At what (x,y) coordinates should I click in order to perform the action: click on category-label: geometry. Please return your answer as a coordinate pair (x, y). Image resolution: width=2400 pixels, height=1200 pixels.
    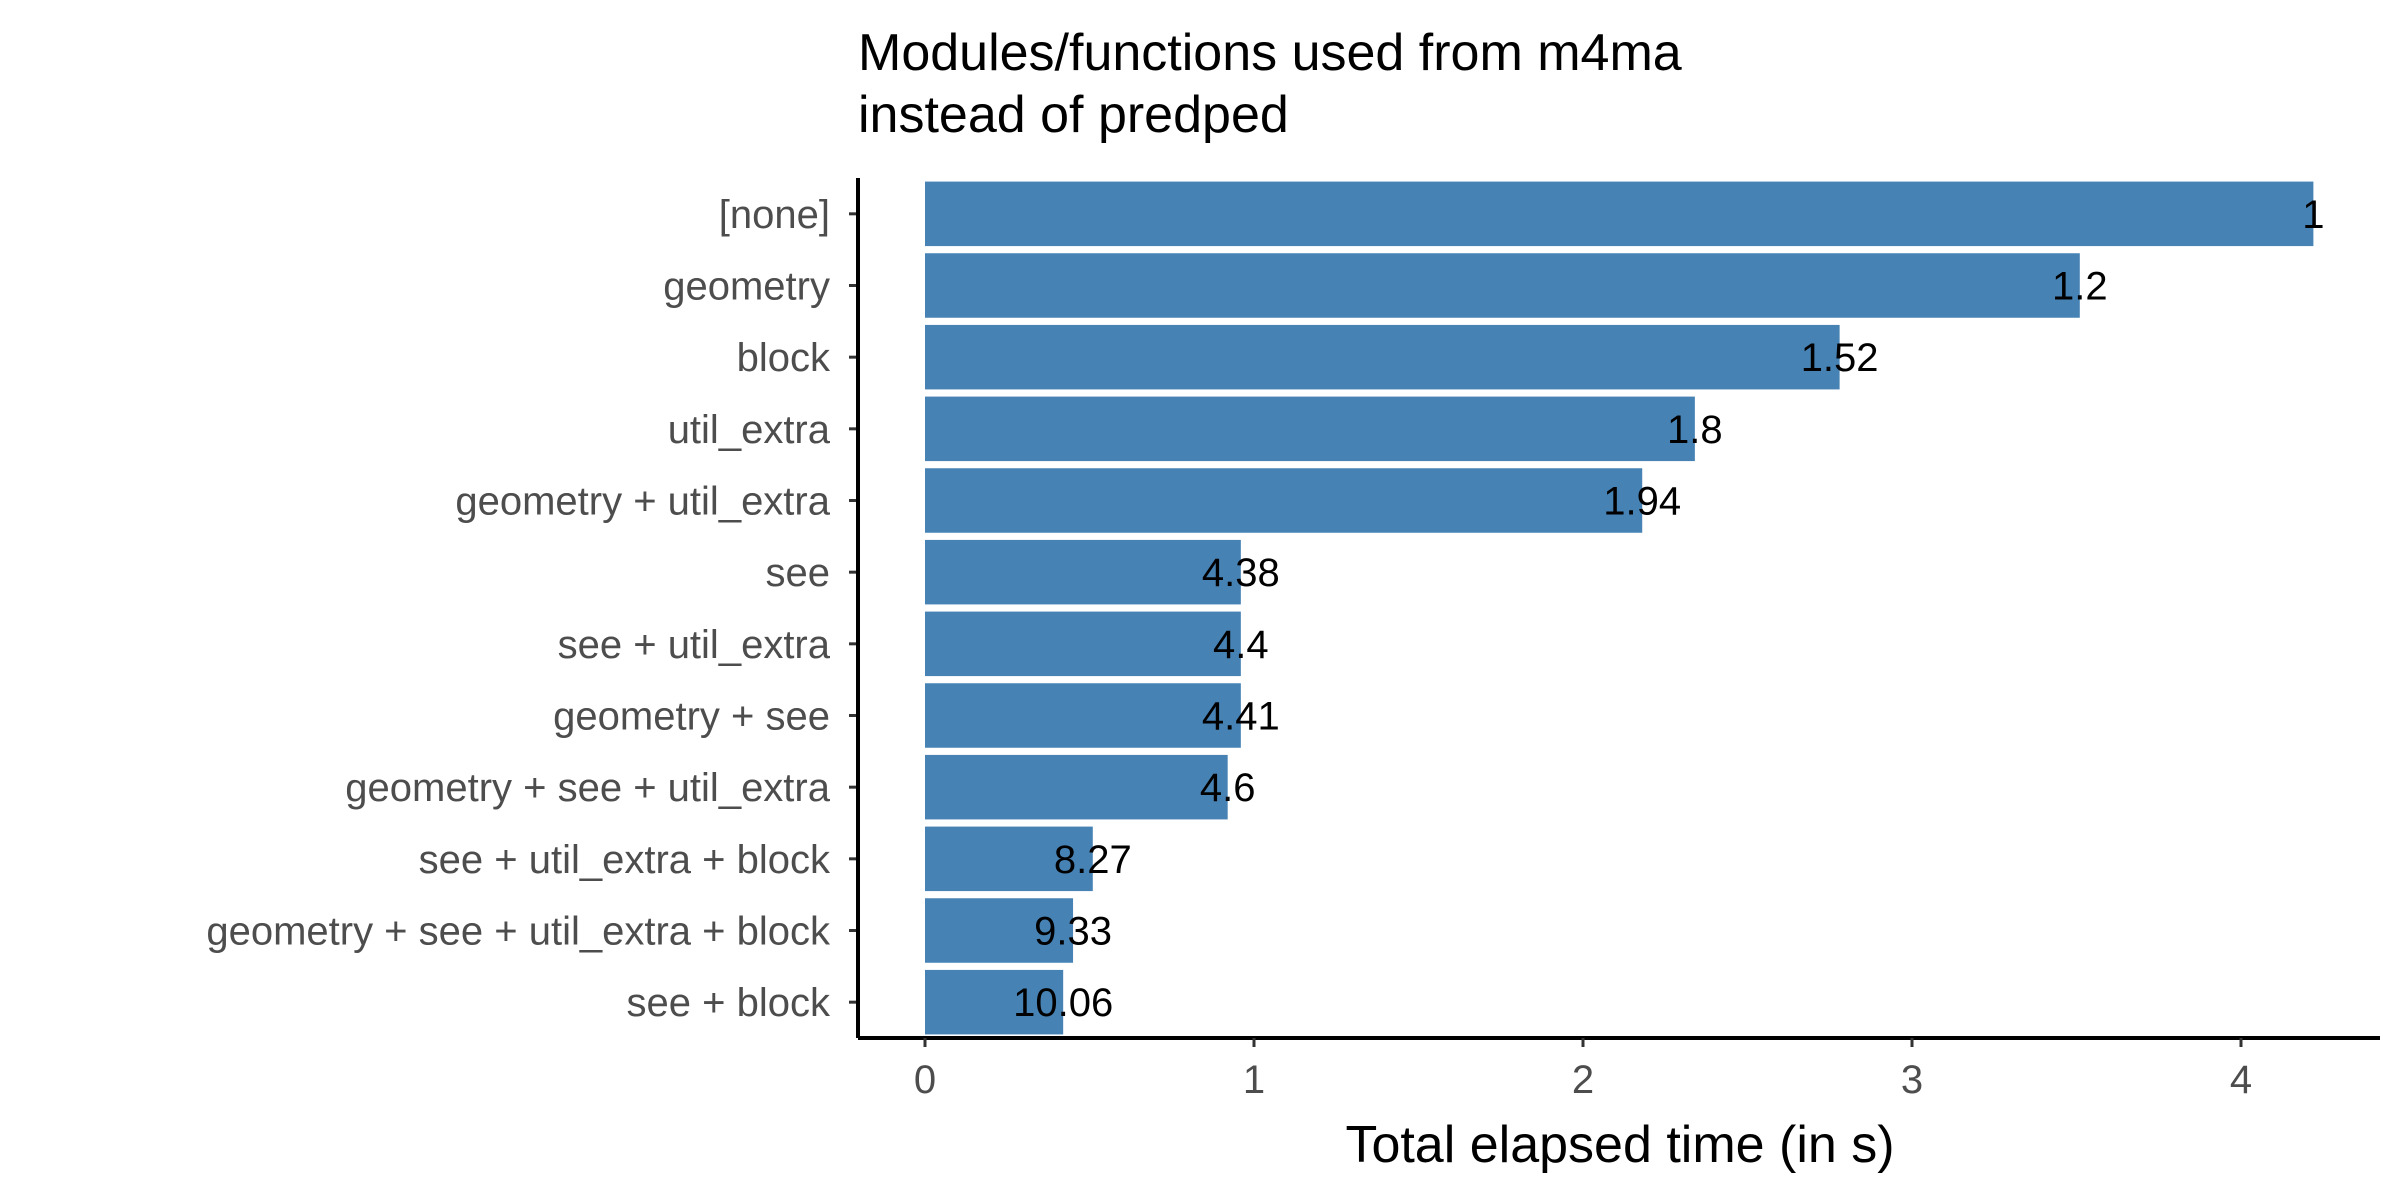
    Looking at the image, I should click on (746, 287).